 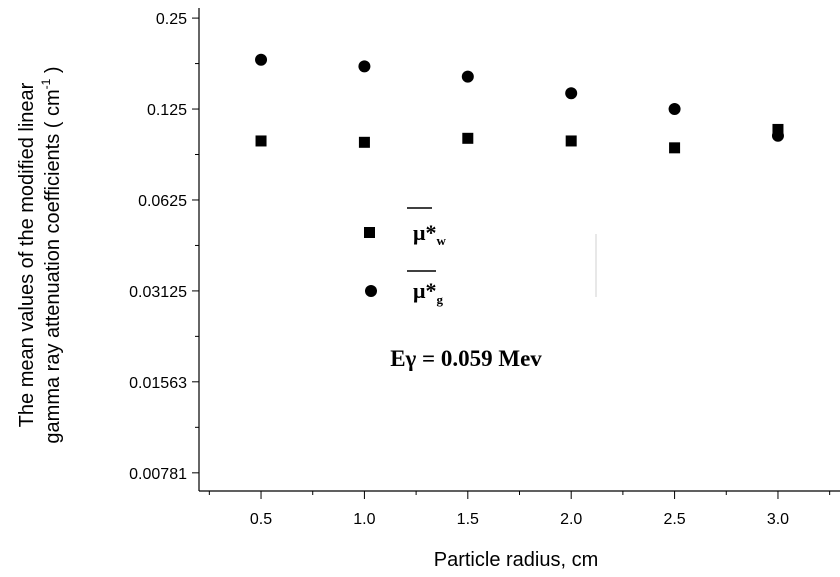 What do you see at coordinates (27, 254) in the screenshot?
I see `y-axis-title-line1: The mean values of the modified linear` at bounding box center [27, 254].